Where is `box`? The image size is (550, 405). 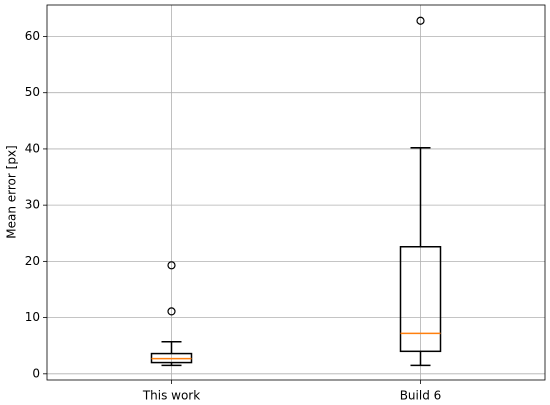 box is located at coordinates (420, 299).